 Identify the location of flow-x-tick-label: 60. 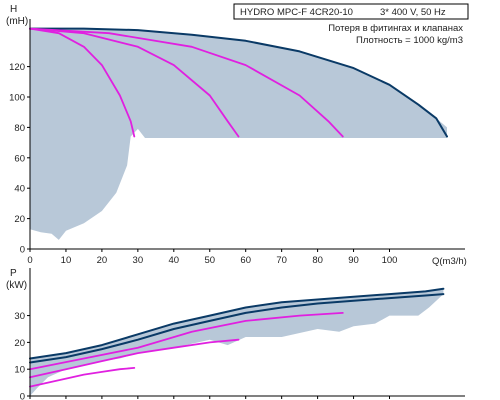
(245, 260).